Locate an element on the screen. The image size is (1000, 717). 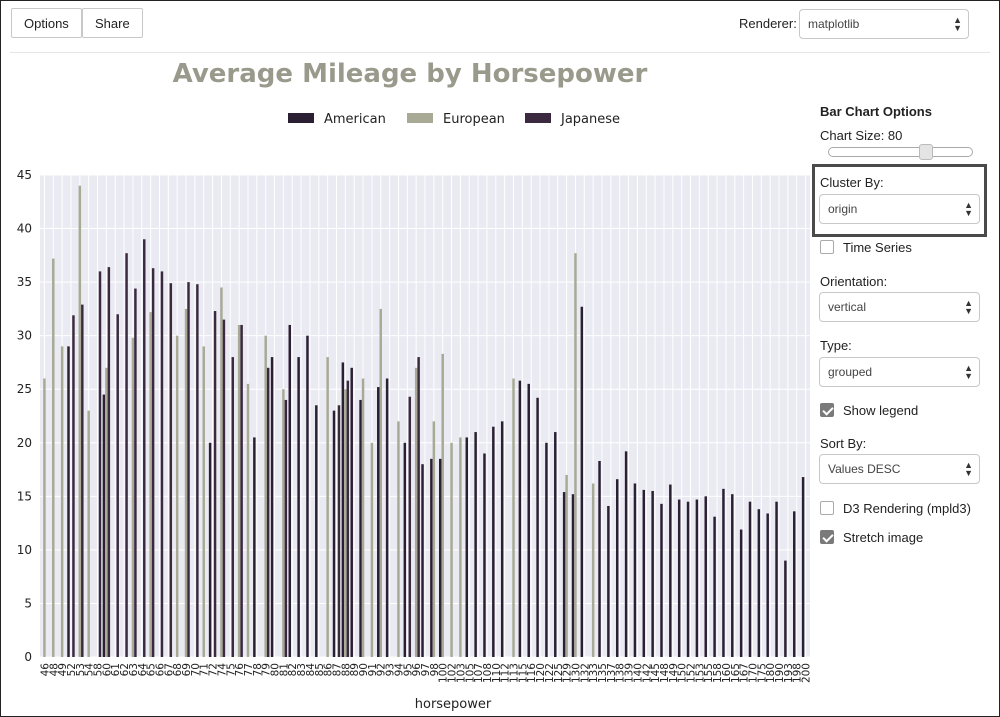
cluster-by-value: origin is located at coordinates (843, 209).